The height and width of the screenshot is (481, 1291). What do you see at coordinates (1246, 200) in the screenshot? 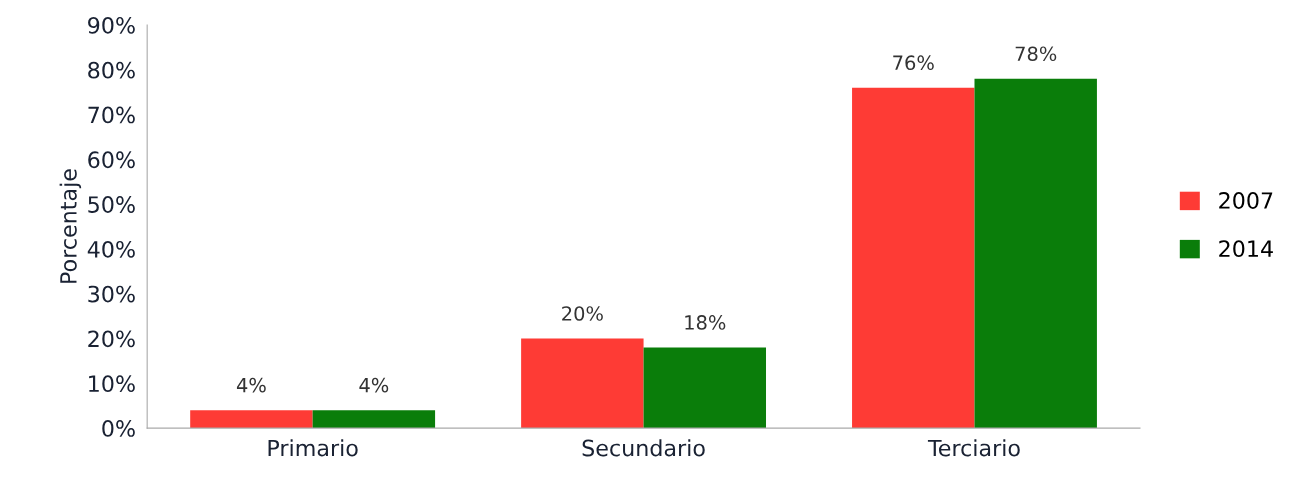
I see `legend-label: 2007` at bounding box center [1246, 200].